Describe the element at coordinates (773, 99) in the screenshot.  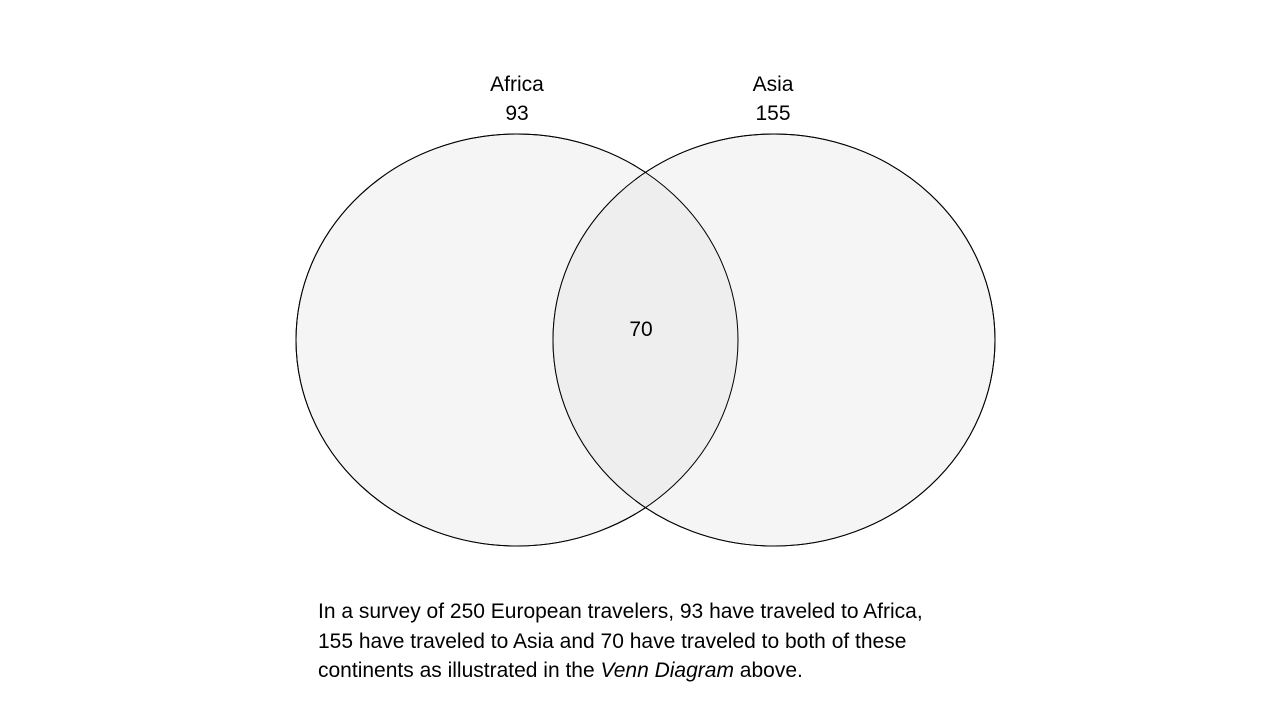
I see `asia-set-label: Asia 155` at that location.